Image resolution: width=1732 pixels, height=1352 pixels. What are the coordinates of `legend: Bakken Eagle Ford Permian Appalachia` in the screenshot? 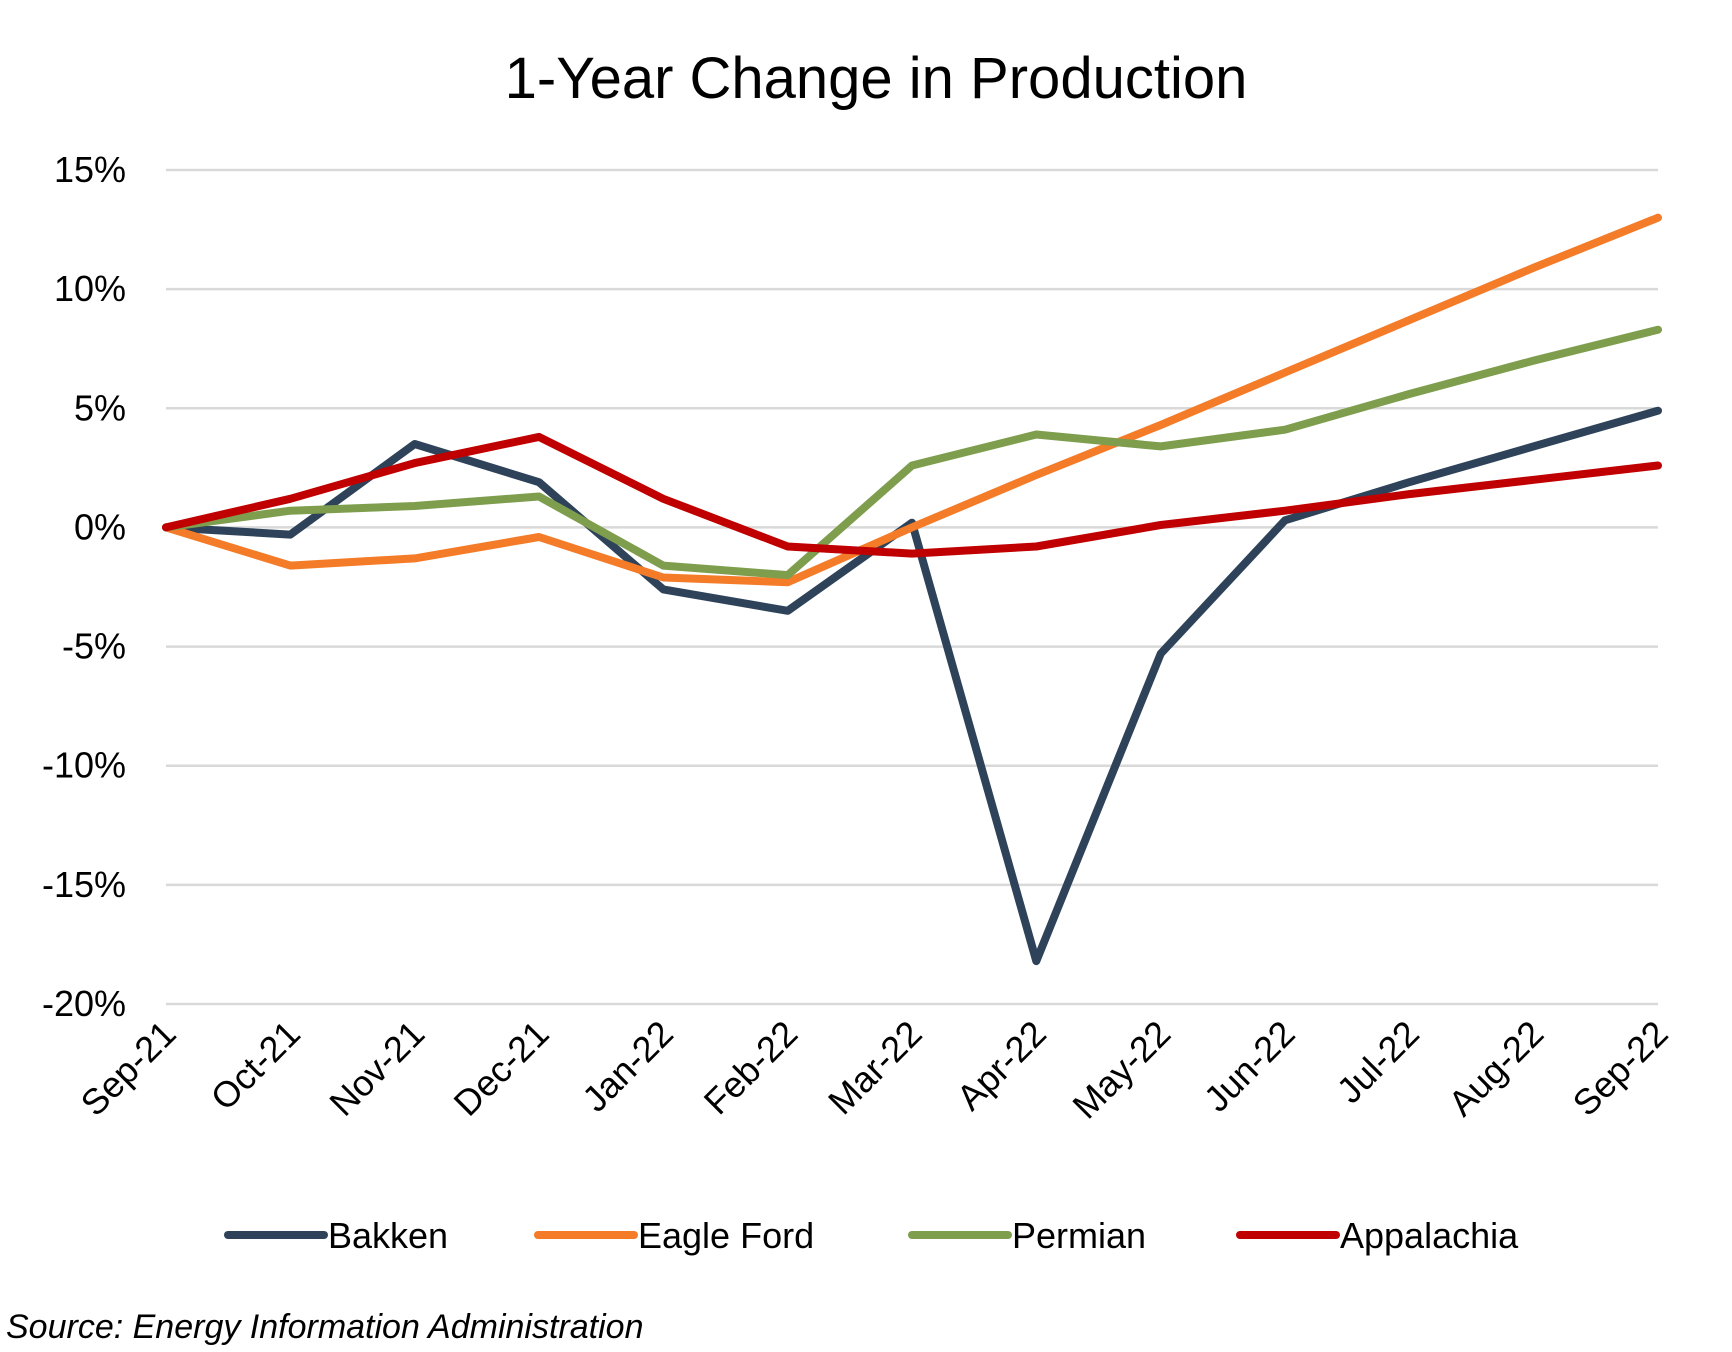 It's located at (871, 1235).